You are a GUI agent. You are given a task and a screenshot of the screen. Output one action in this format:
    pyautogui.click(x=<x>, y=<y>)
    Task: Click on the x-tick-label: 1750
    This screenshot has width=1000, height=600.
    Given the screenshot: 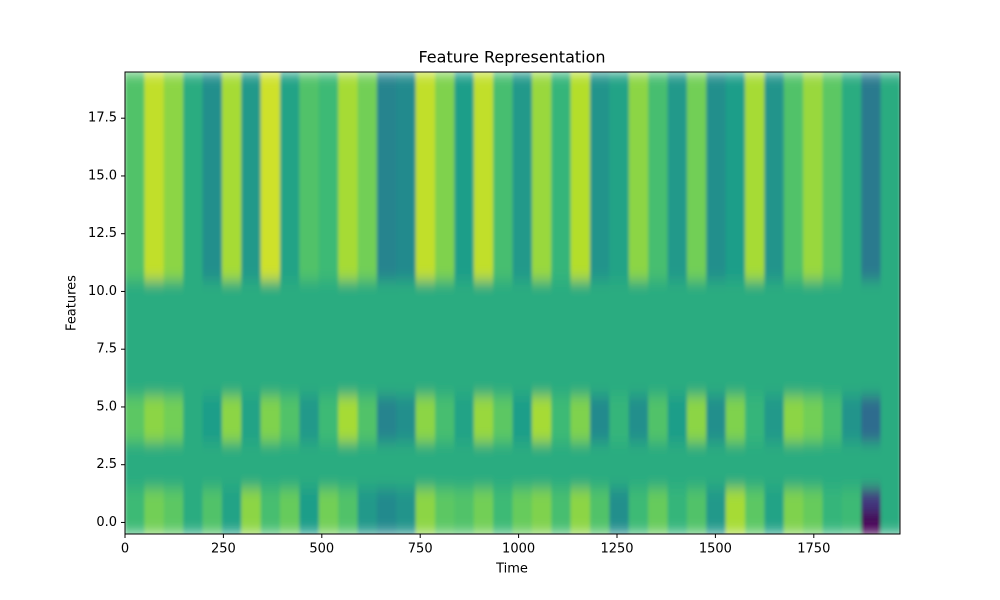 What is the action you would take?
    pyautogui.click(x=813, y=549)
    